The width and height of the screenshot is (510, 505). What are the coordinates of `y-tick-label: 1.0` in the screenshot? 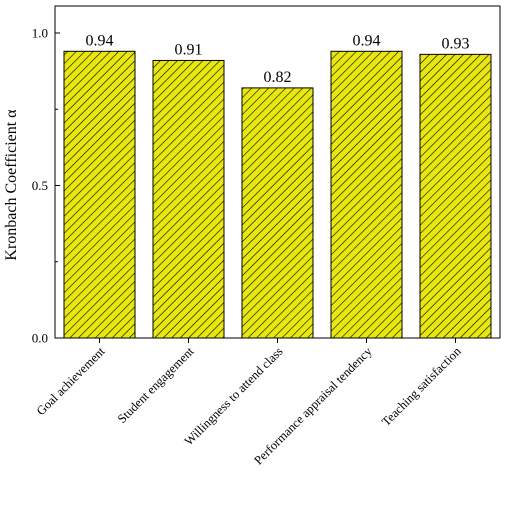 It's located at (40, 33).